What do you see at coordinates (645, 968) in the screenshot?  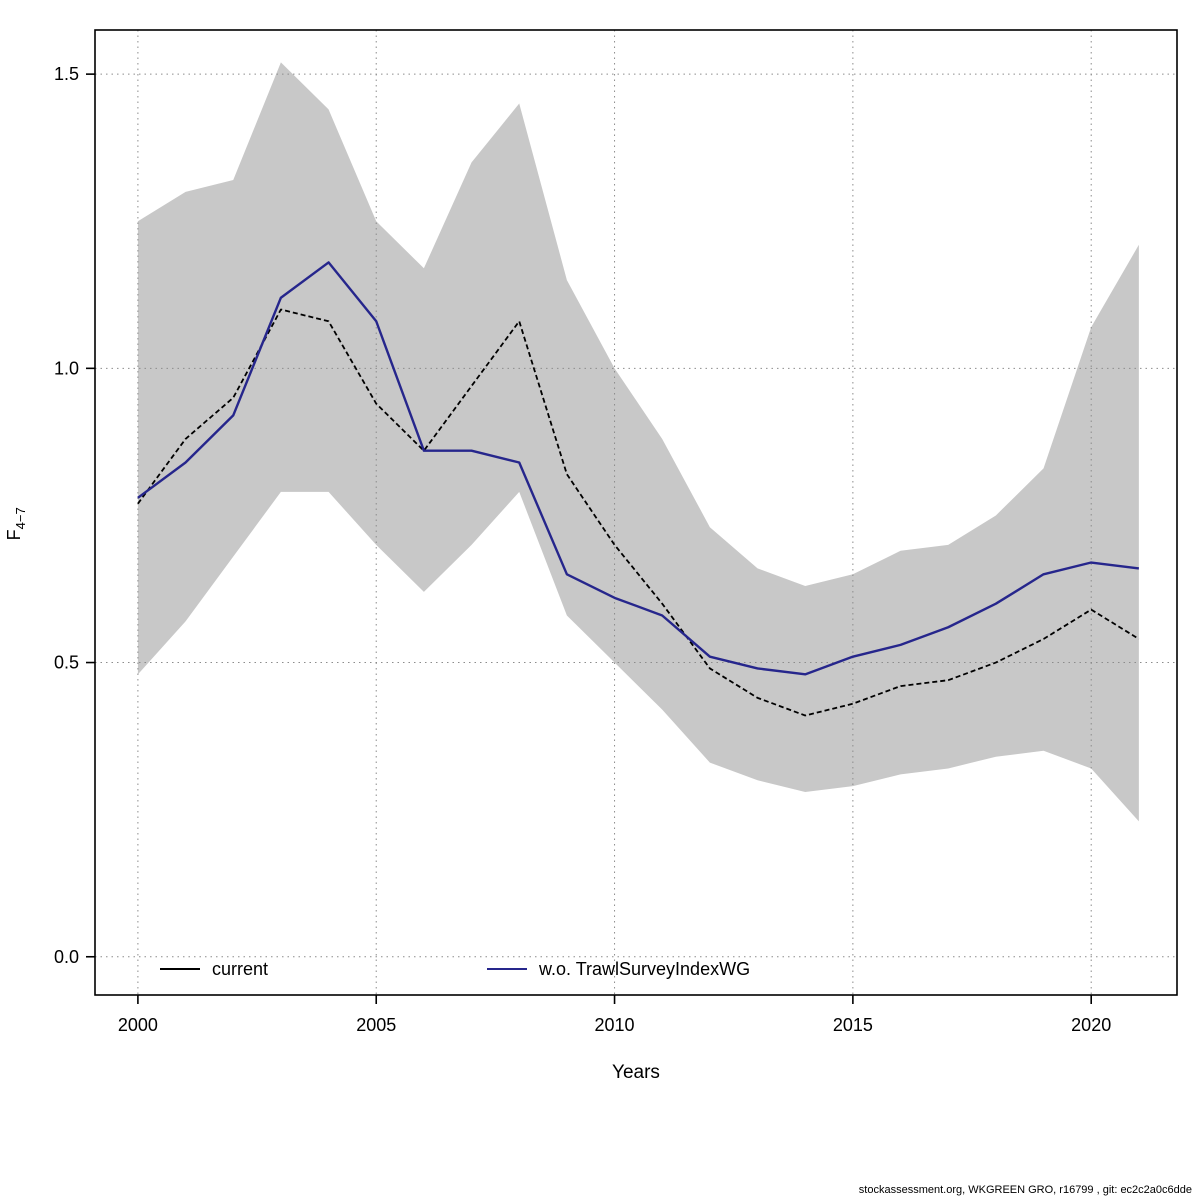 I see `legend-label-wo-trawlsurveyindexwg: w.o. TrawlSurveyIndexWG` at bounding box center [645, 968].